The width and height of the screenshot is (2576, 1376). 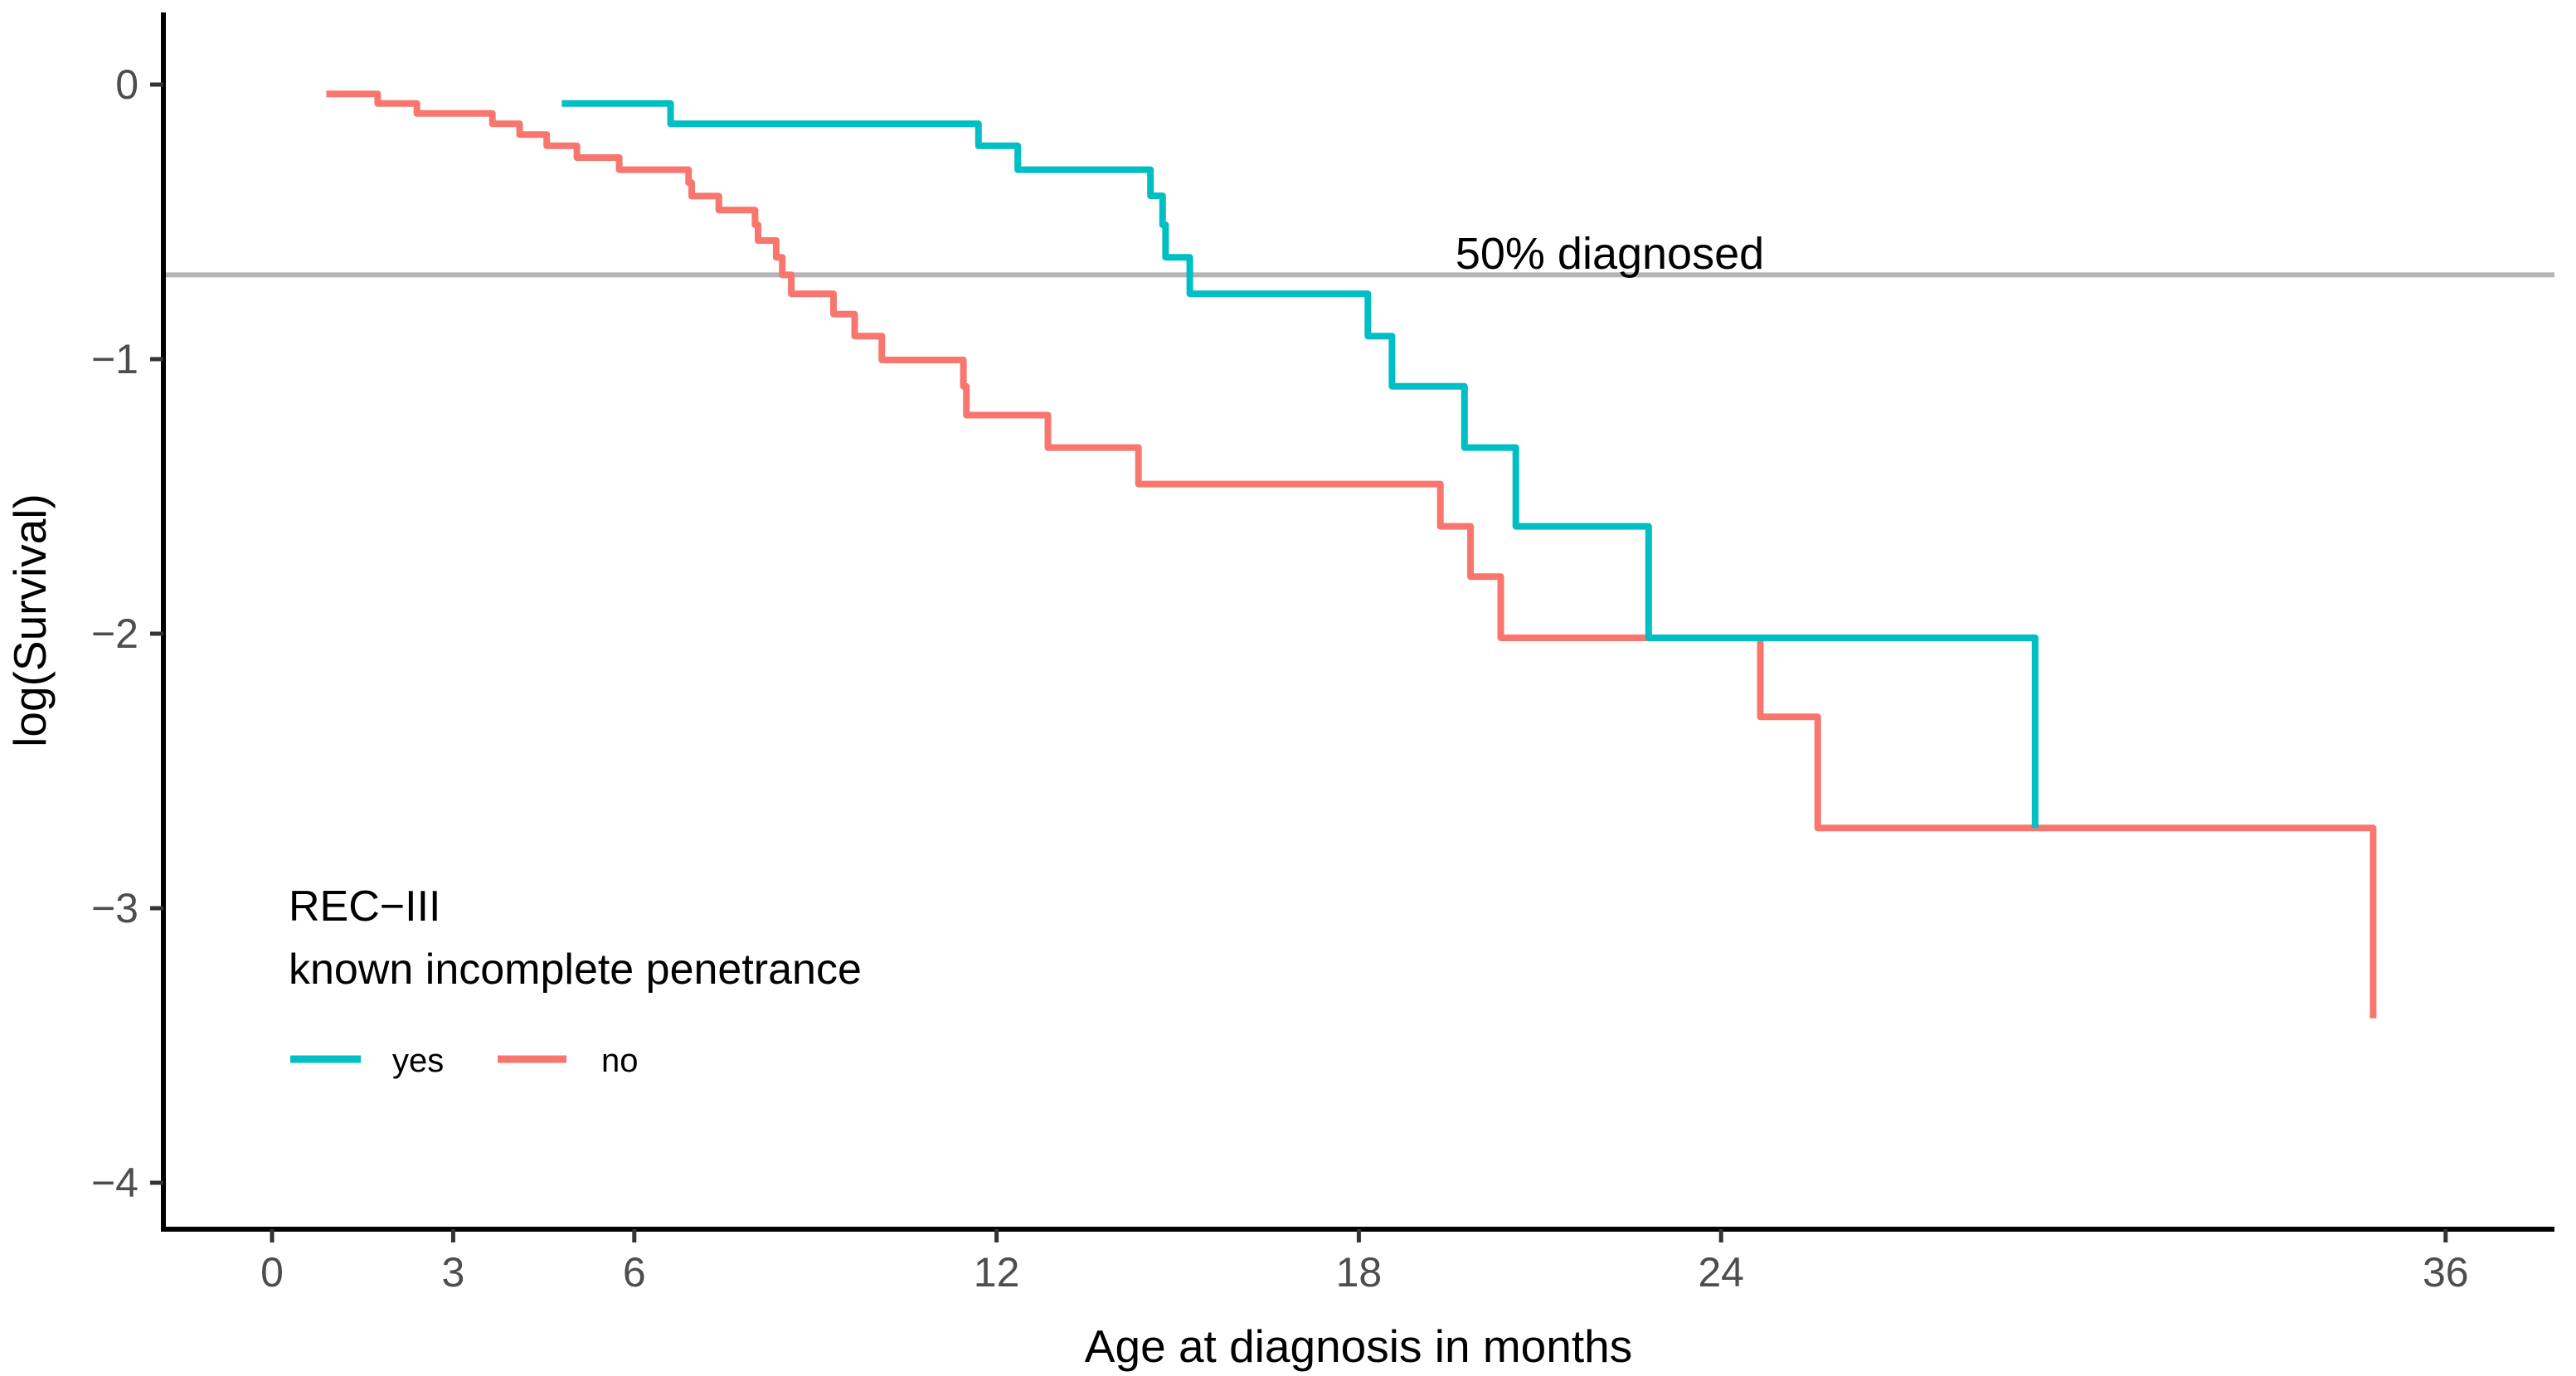 I want to click on x-tick-label-0: 0, so click(x=272, y=1272).